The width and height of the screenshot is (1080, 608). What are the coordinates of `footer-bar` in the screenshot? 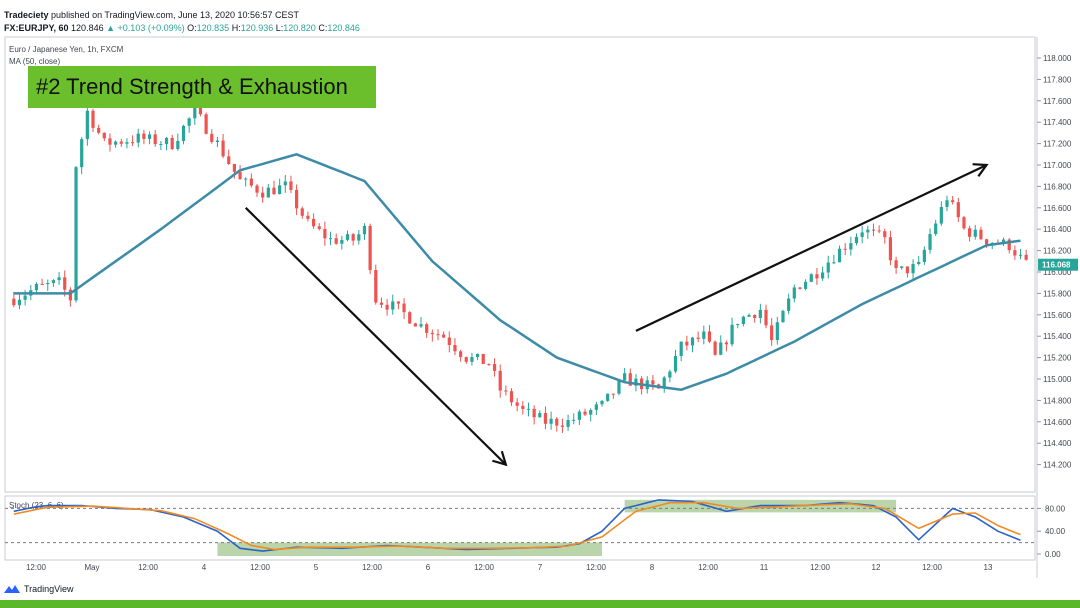 It's located at (540, 604).